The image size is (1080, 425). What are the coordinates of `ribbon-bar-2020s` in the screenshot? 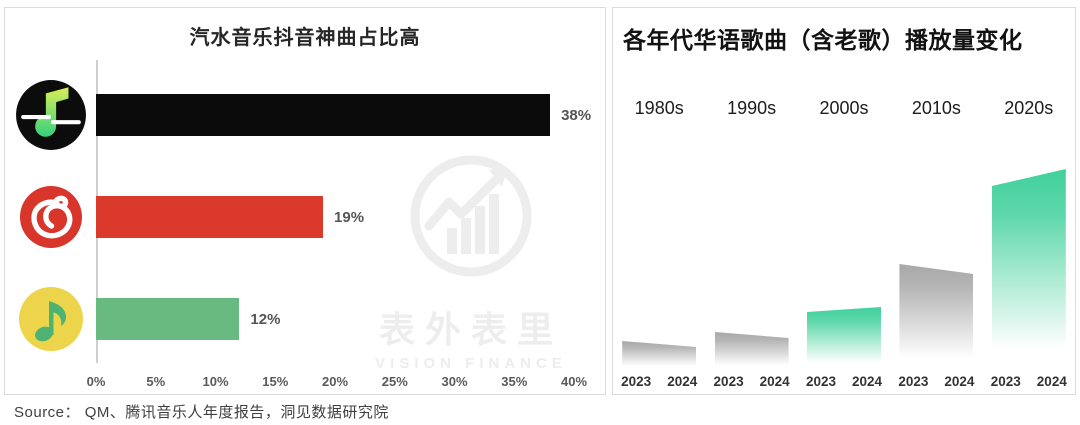 It's located at (1028, 269).